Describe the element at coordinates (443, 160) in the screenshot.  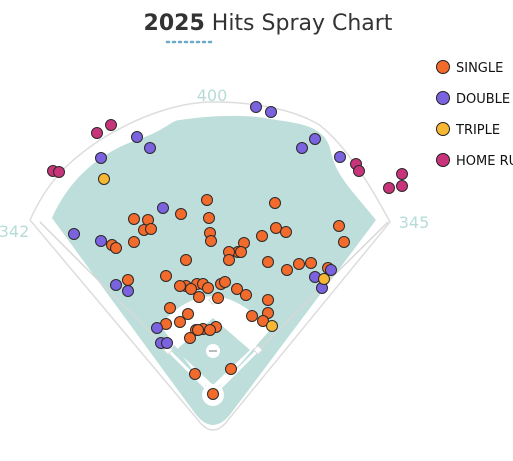
I see `legend-swatch-home-run` at that location.